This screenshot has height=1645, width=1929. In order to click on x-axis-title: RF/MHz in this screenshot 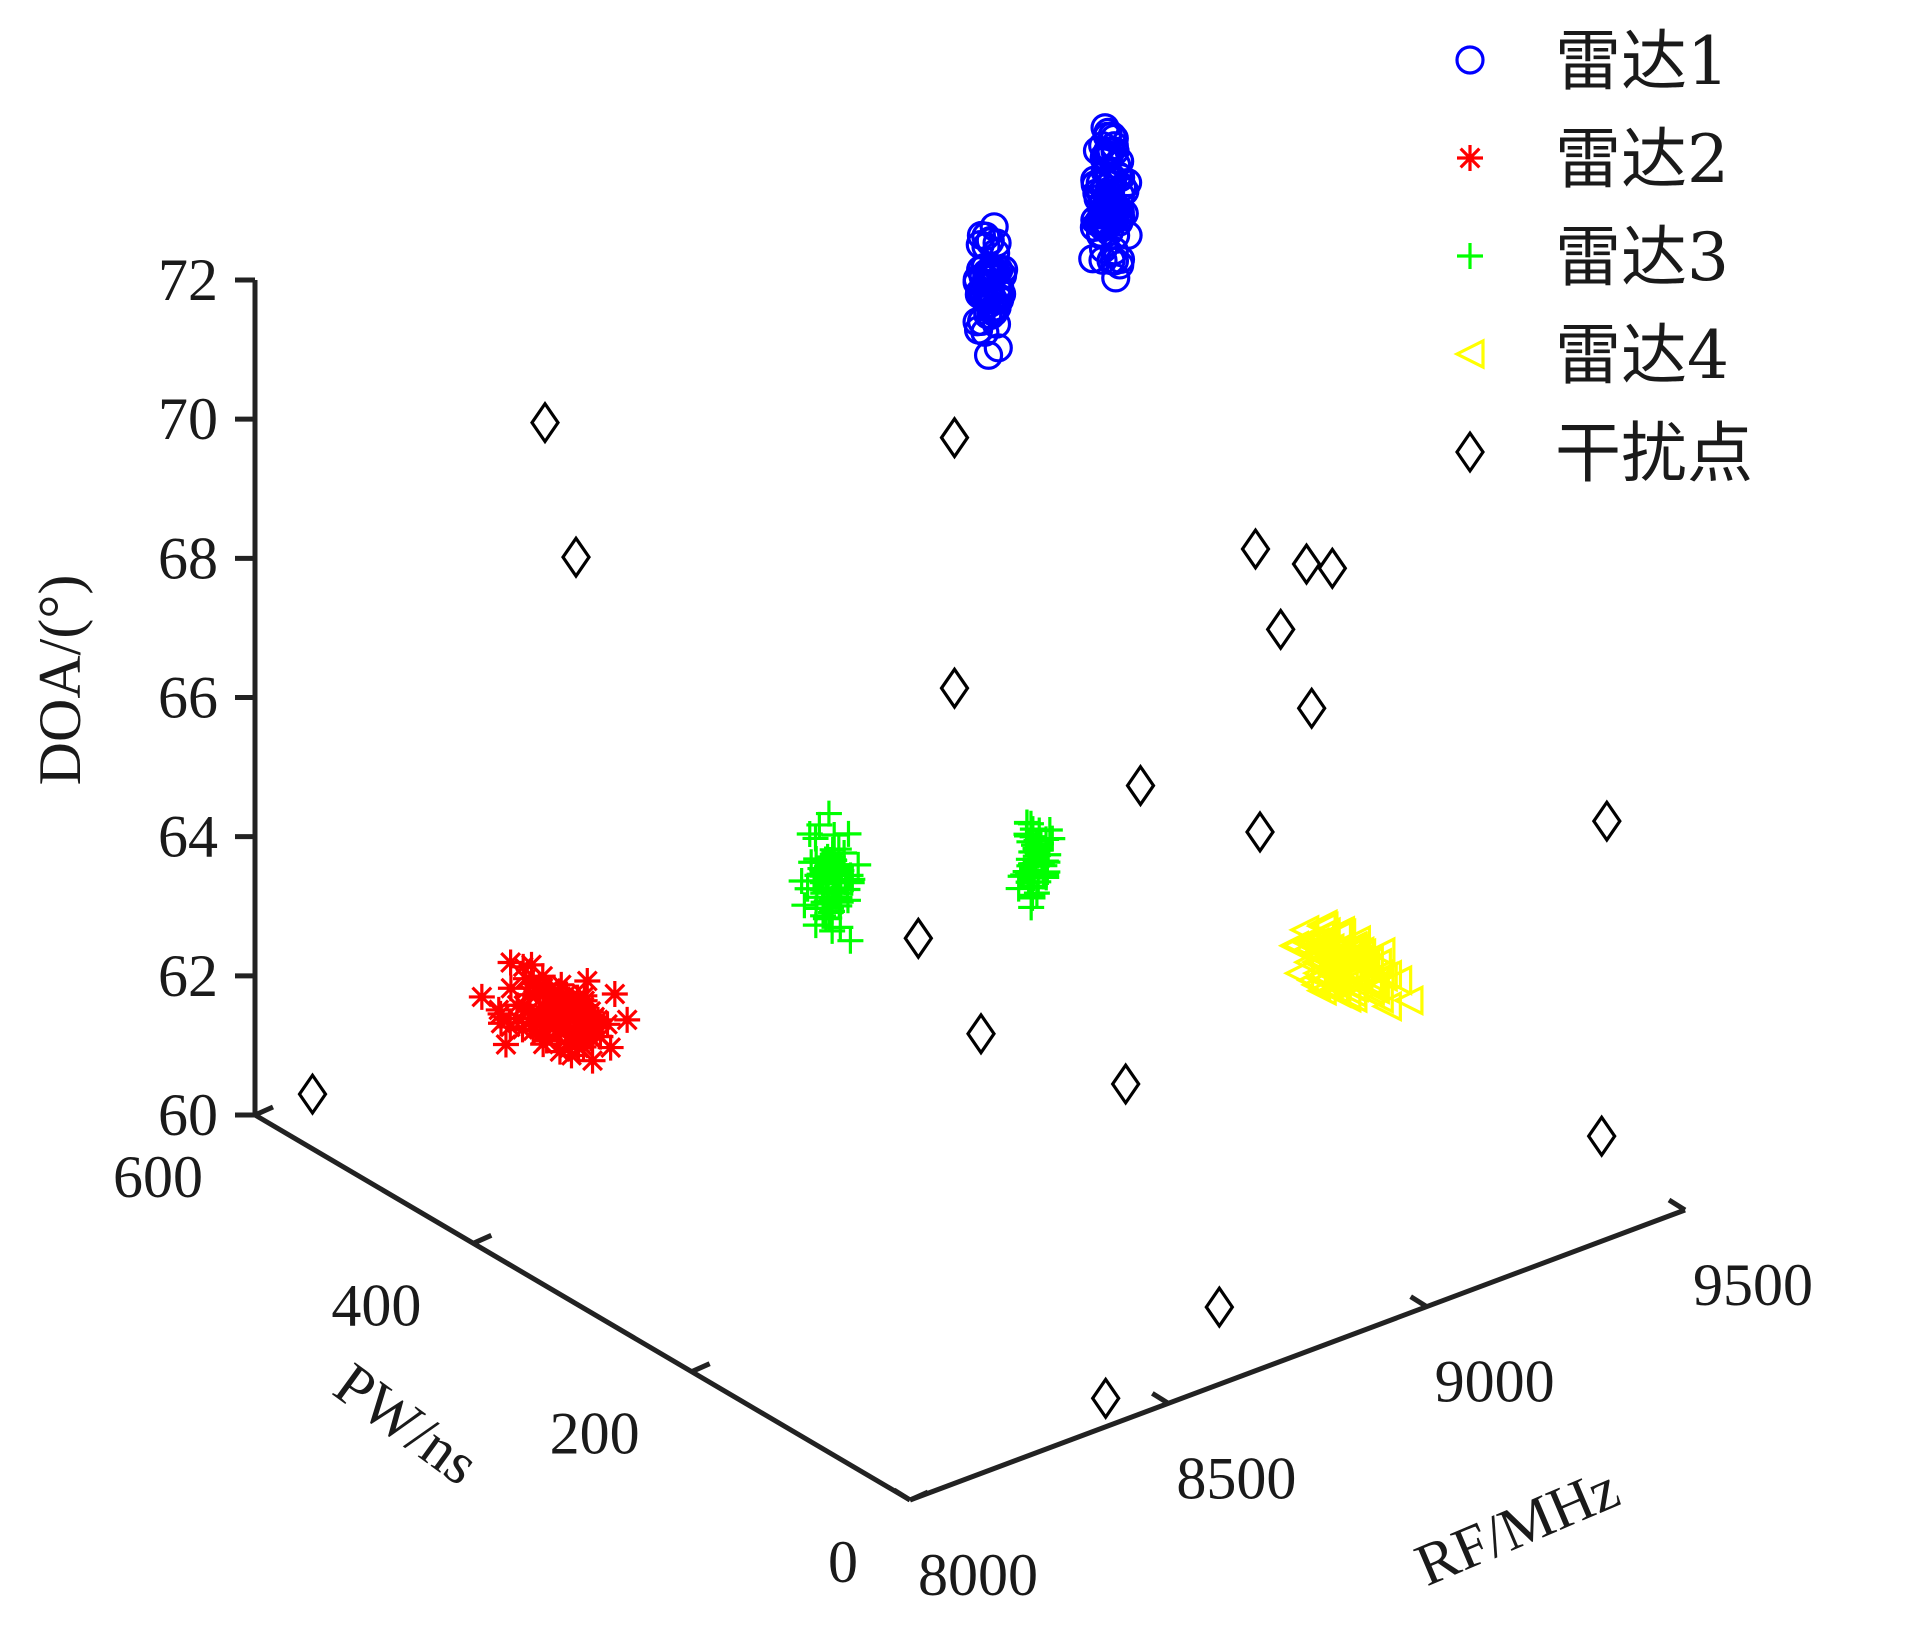, I will do `click(1517, 1527)`.